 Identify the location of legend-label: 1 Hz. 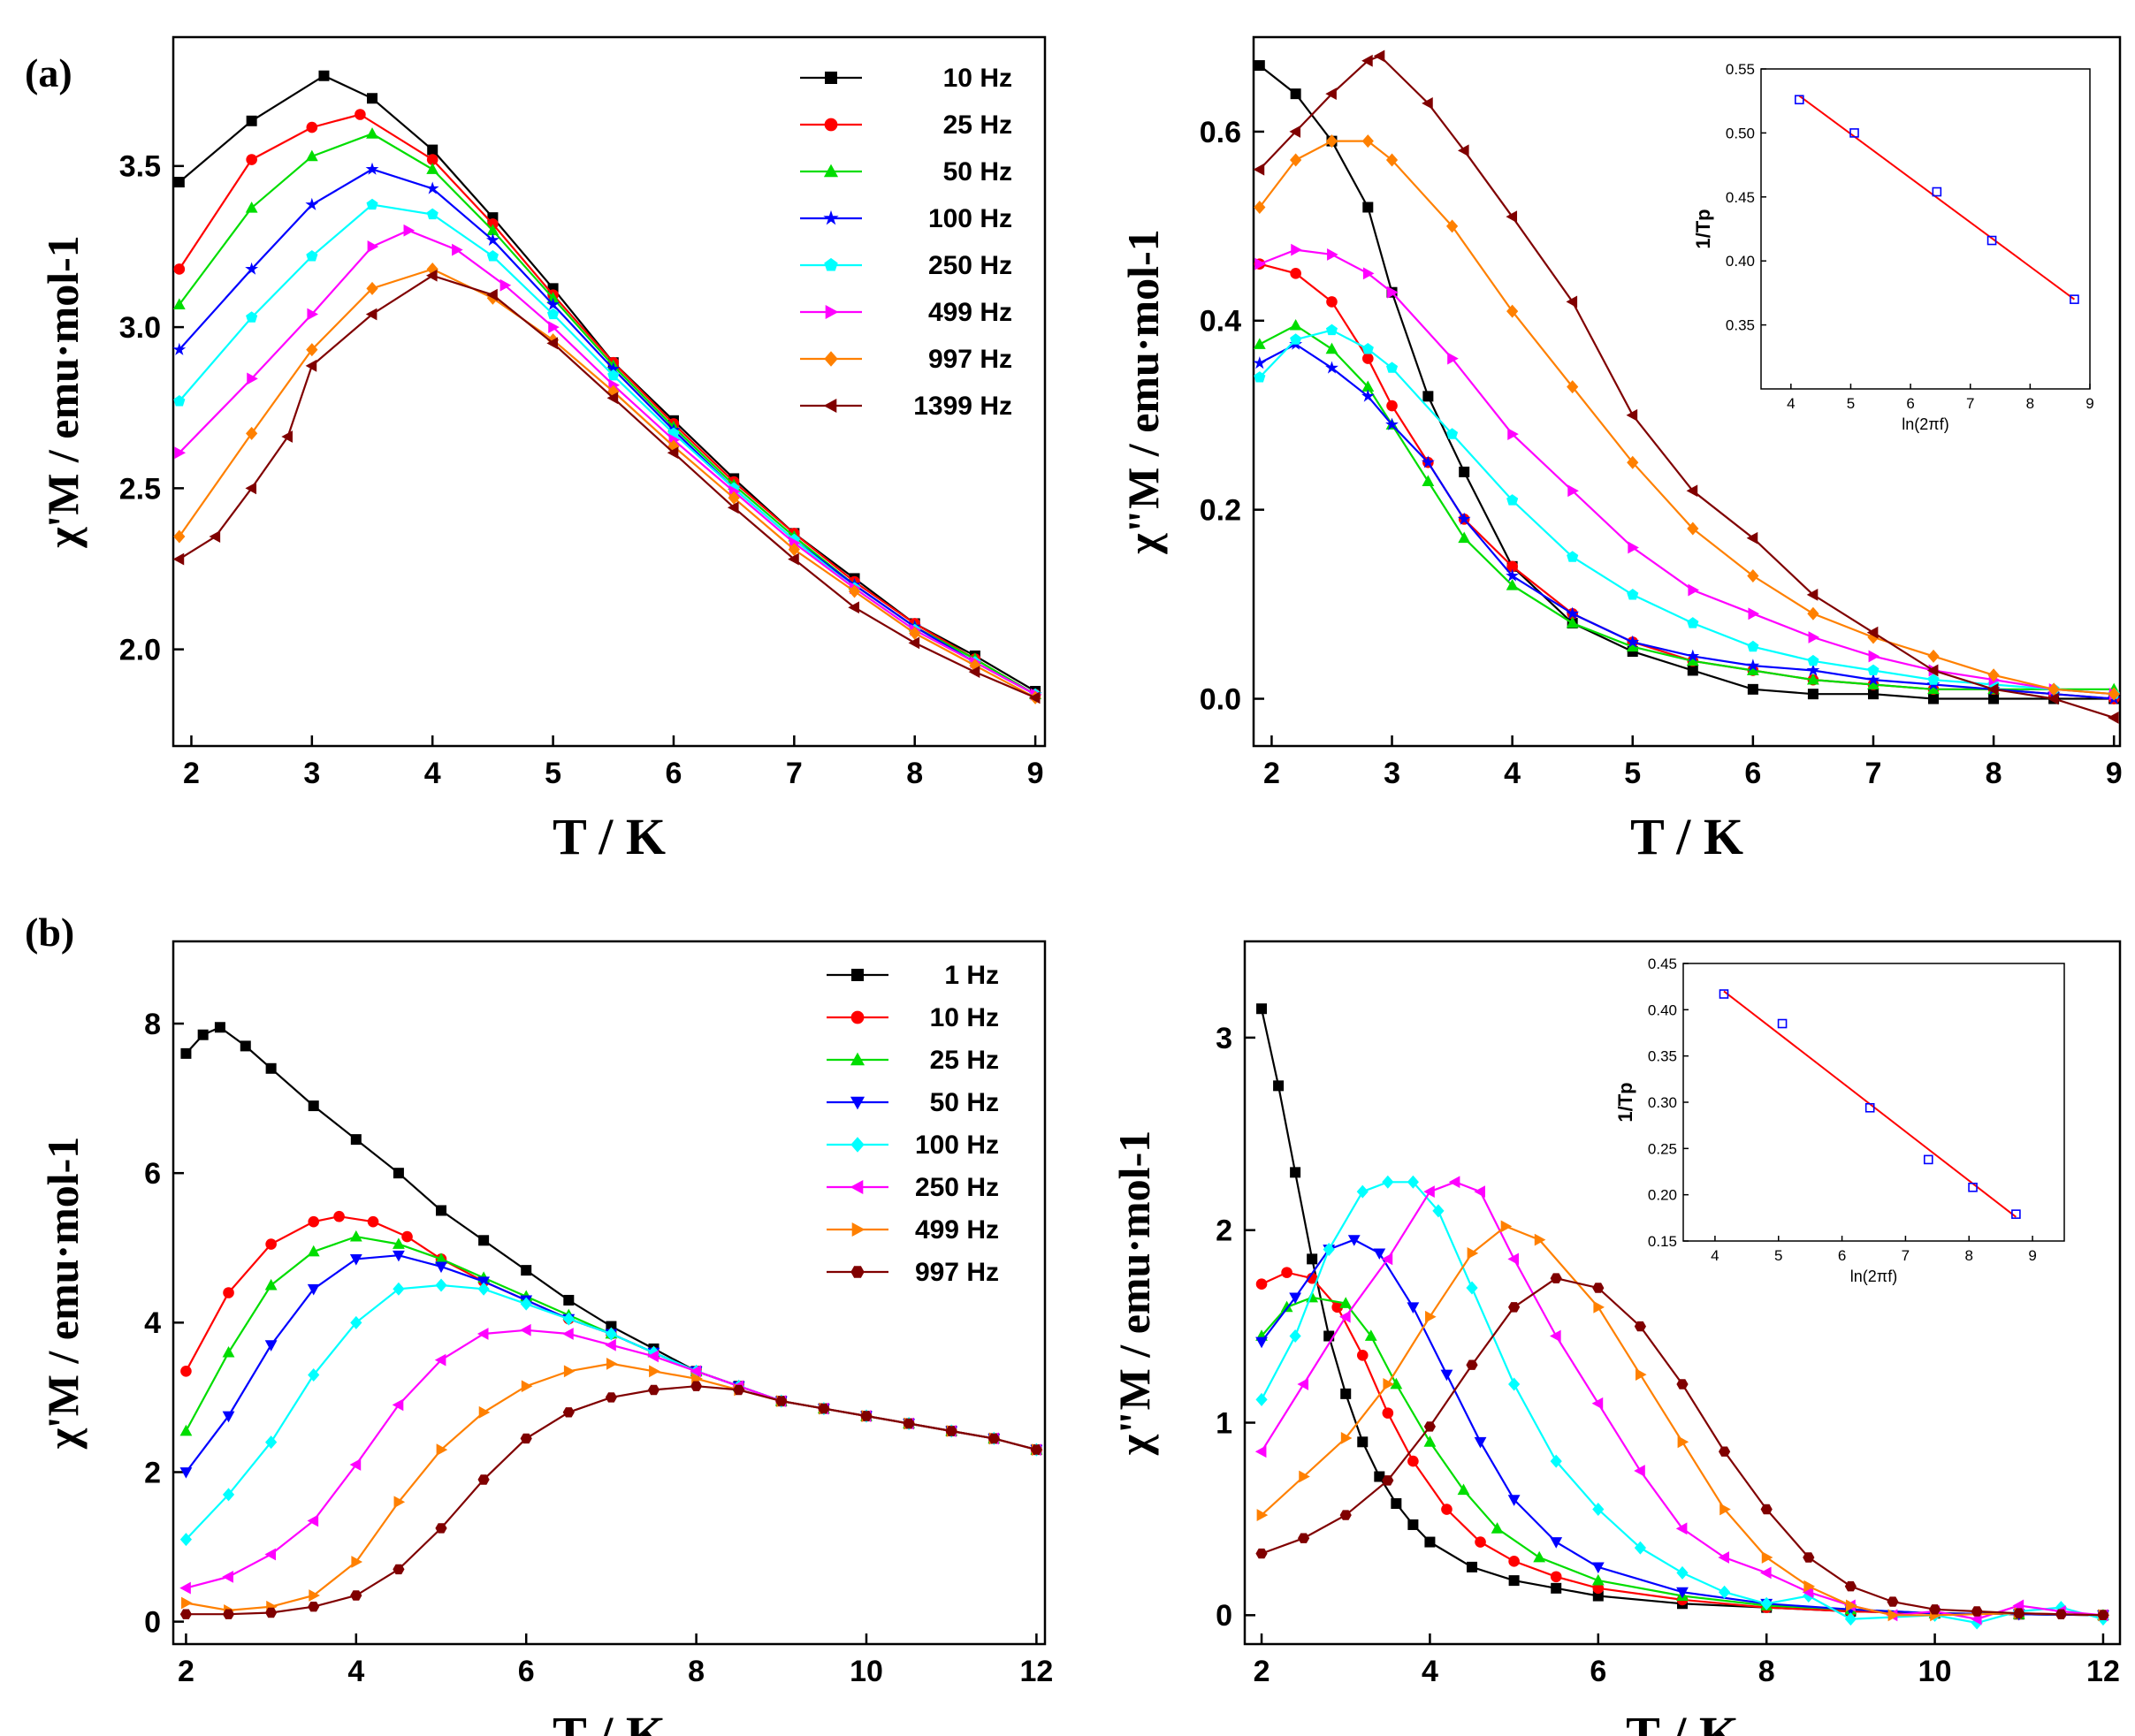
(971, 975).